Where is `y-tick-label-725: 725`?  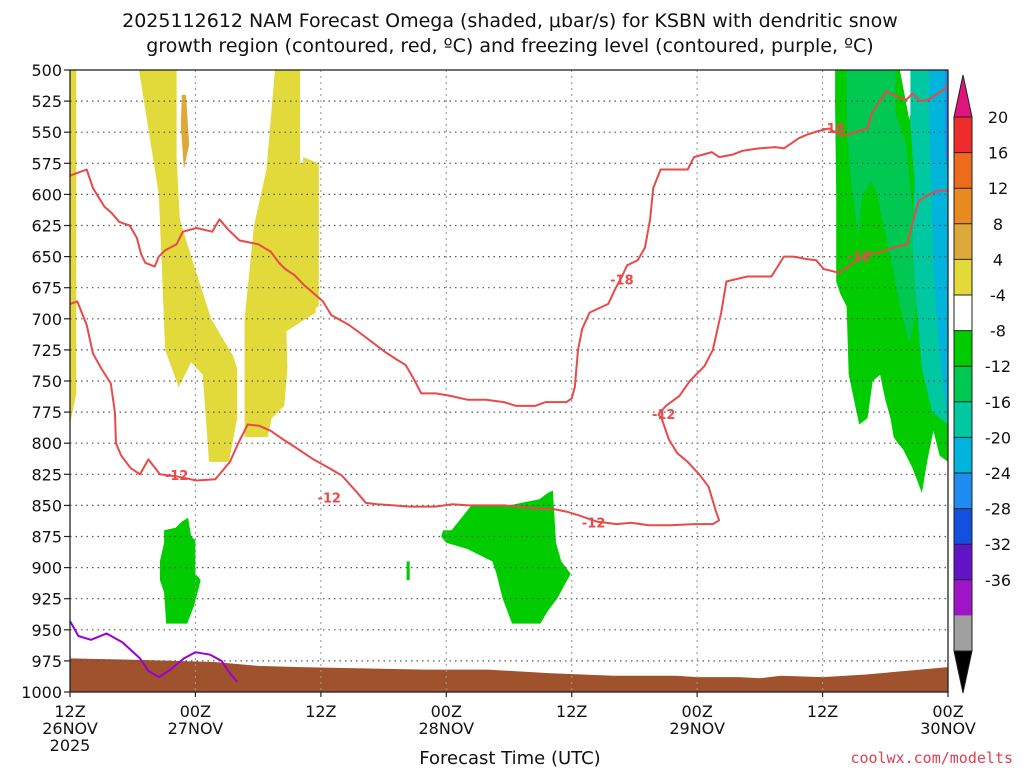
y-tick-label-725: 725 is located at coordinates (46, 350).